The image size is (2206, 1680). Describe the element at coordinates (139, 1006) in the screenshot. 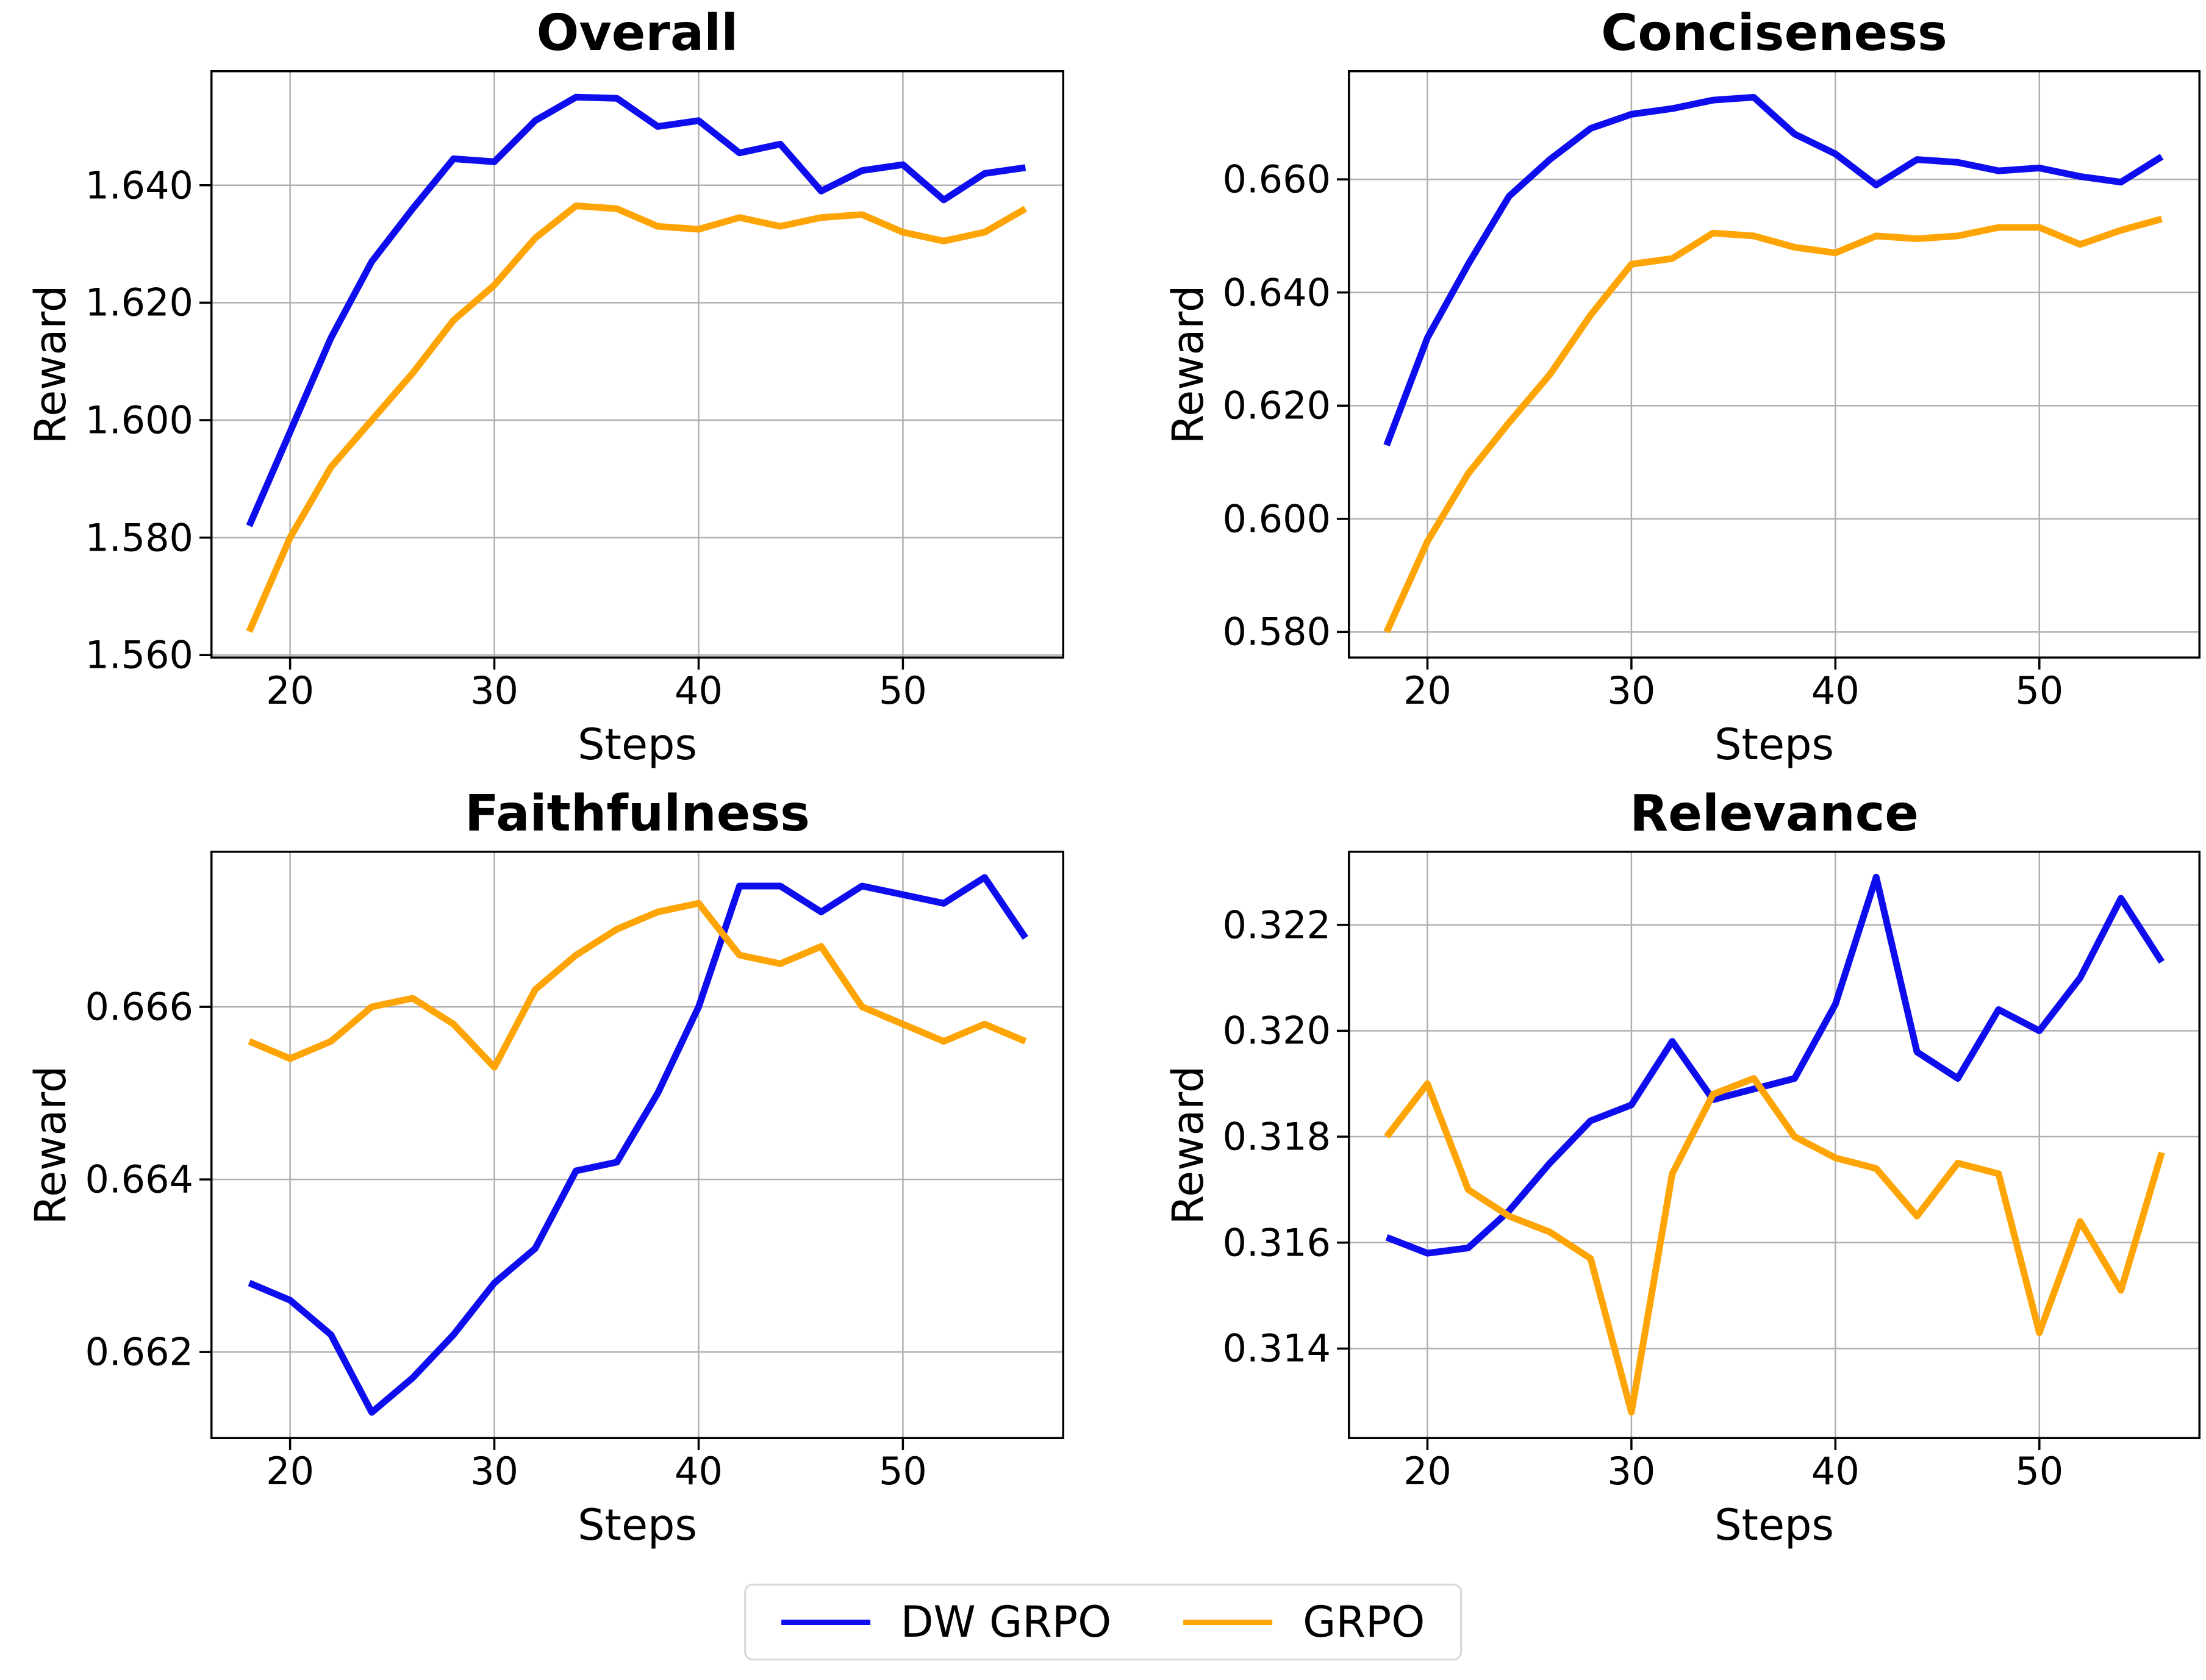

I see `y-tick-label: 0.666` at that location.